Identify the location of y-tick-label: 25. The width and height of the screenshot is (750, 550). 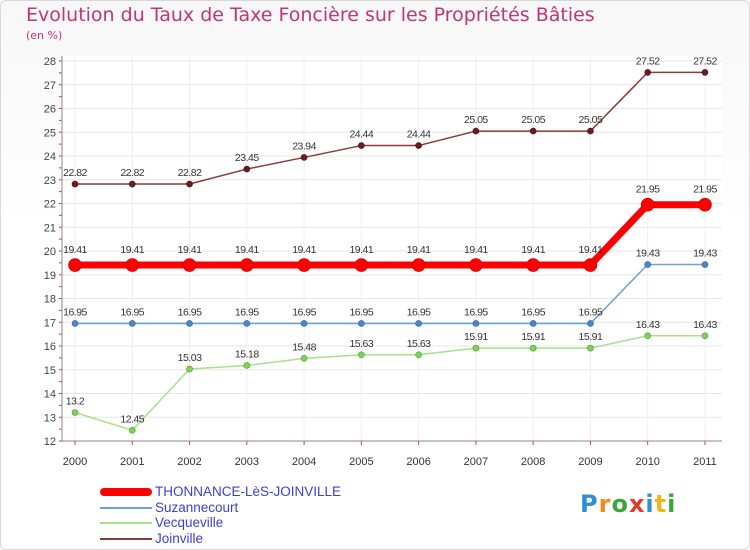
(50, 133).